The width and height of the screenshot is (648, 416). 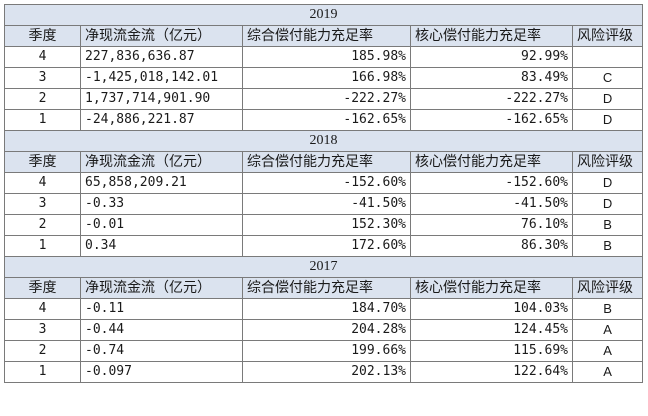 I want to click on year-label: 2017, so click(x=323, y=267).